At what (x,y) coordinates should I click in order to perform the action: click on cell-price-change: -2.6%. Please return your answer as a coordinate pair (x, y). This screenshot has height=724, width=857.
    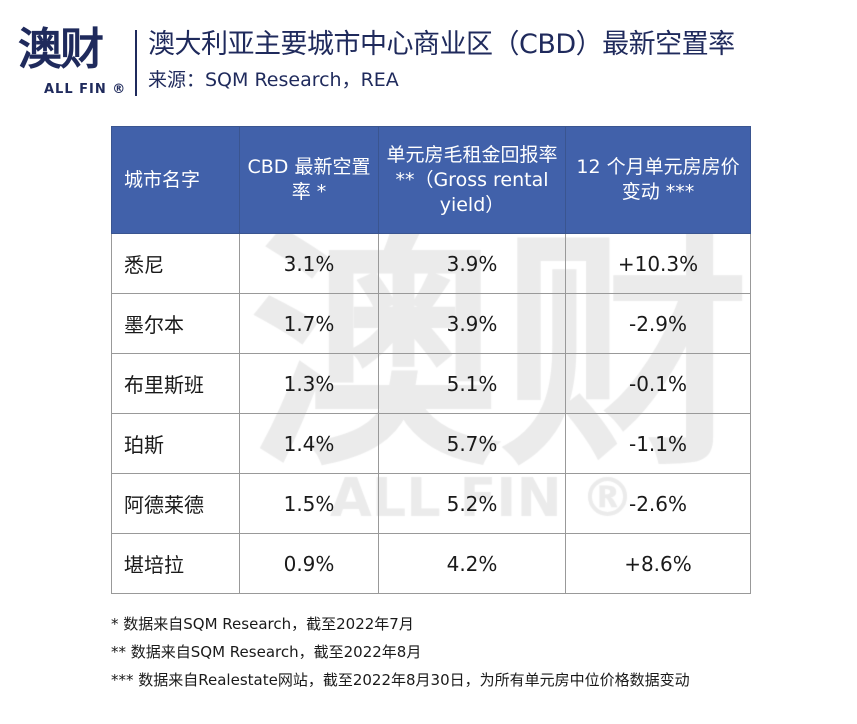
    Looking at the image, I should click on (658, 503).